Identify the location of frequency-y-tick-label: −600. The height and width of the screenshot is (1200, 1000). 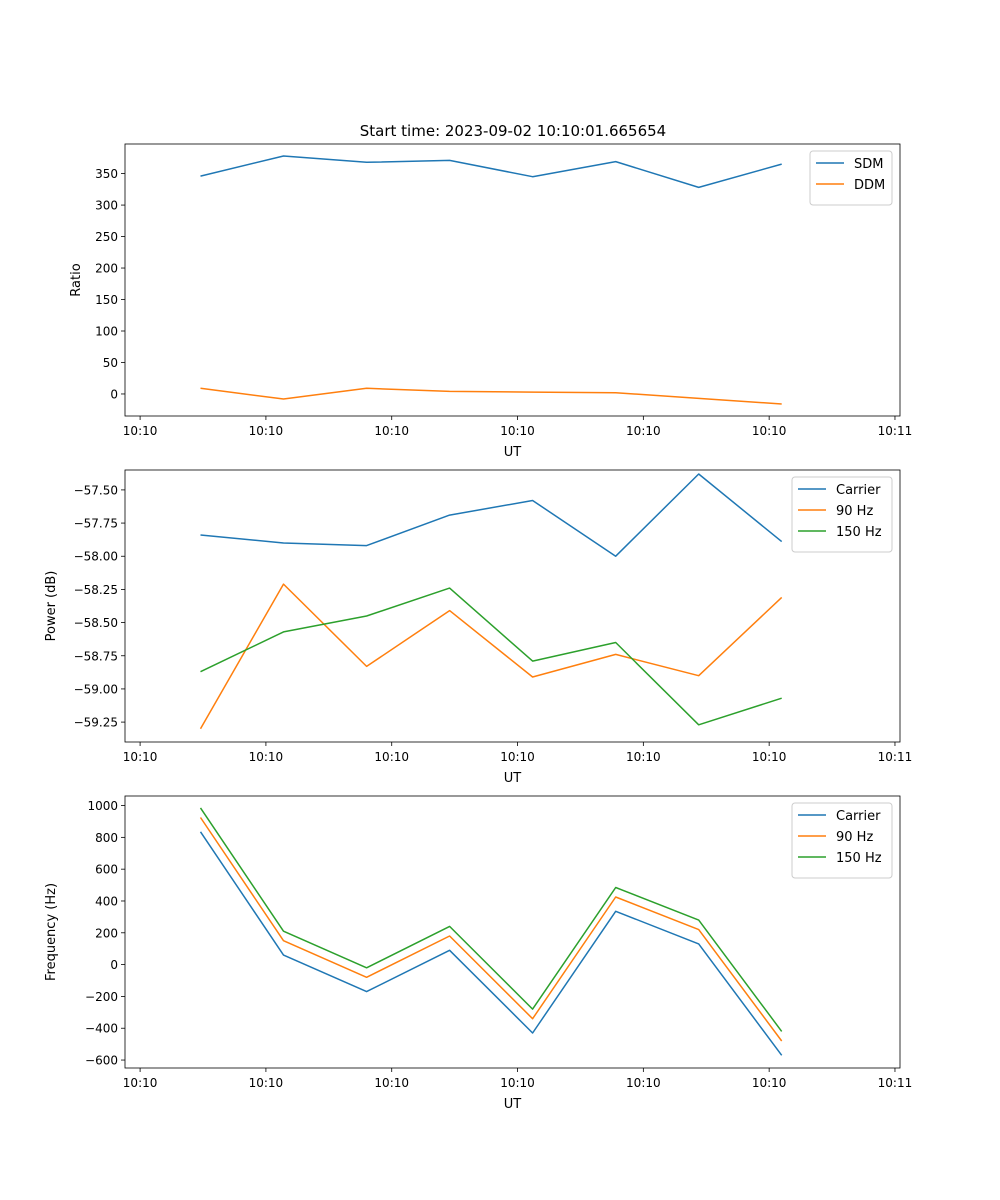
(101, 1061).